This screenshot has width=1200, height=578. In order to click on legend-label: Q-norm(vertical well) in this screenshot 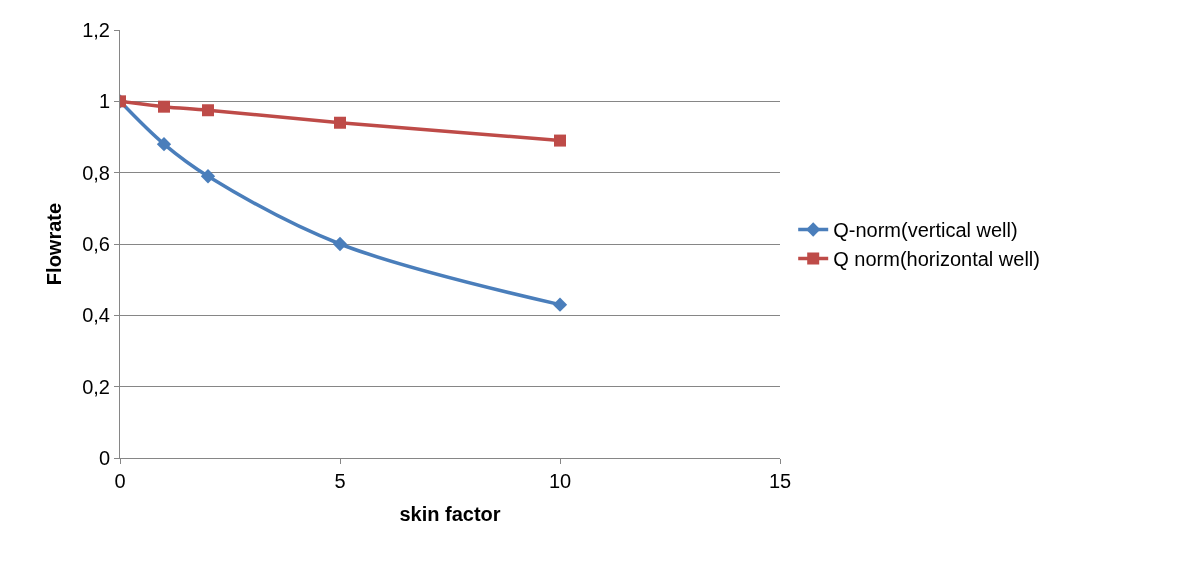, I will do `click(925, 230)`.